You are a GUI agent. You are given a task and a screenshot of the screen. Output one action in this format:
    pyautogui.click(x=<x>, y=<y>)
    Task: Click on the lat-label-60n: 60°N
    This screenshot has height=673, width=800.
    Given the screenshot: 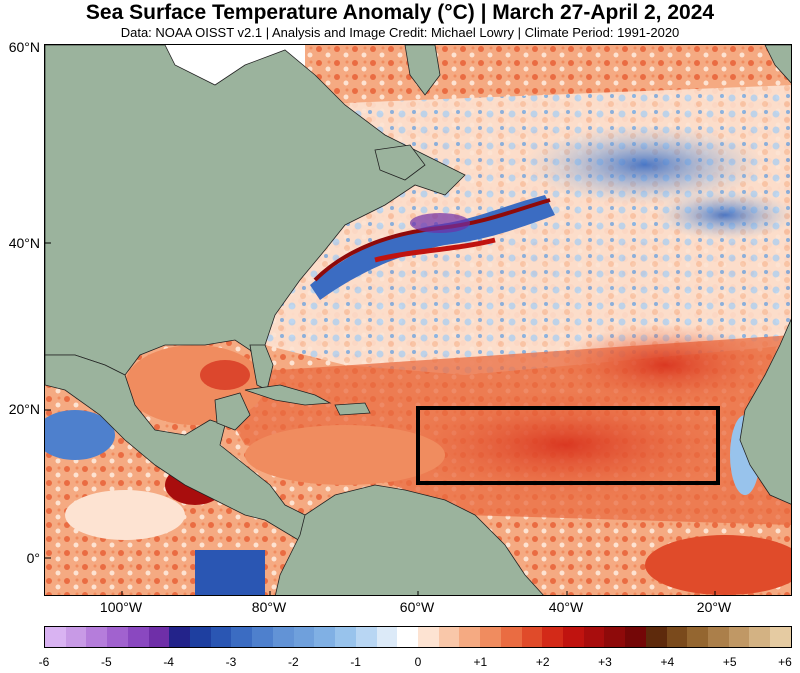 What is the action you would take?
    pyautogui.click(x=24, y=47)
    